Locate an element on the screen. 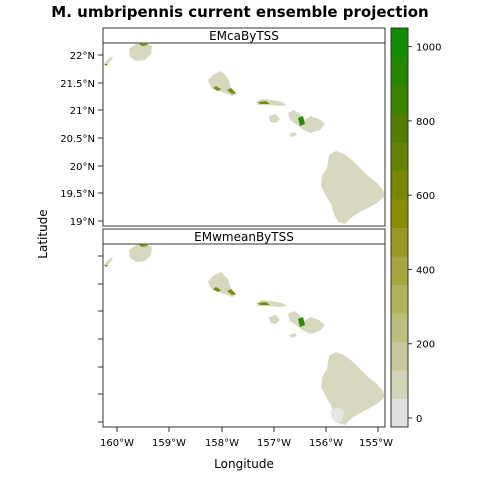 The width and height of the screenshot is (480, 480). lat-tick-label: 20.5°N is located at coordinates (77, 139).